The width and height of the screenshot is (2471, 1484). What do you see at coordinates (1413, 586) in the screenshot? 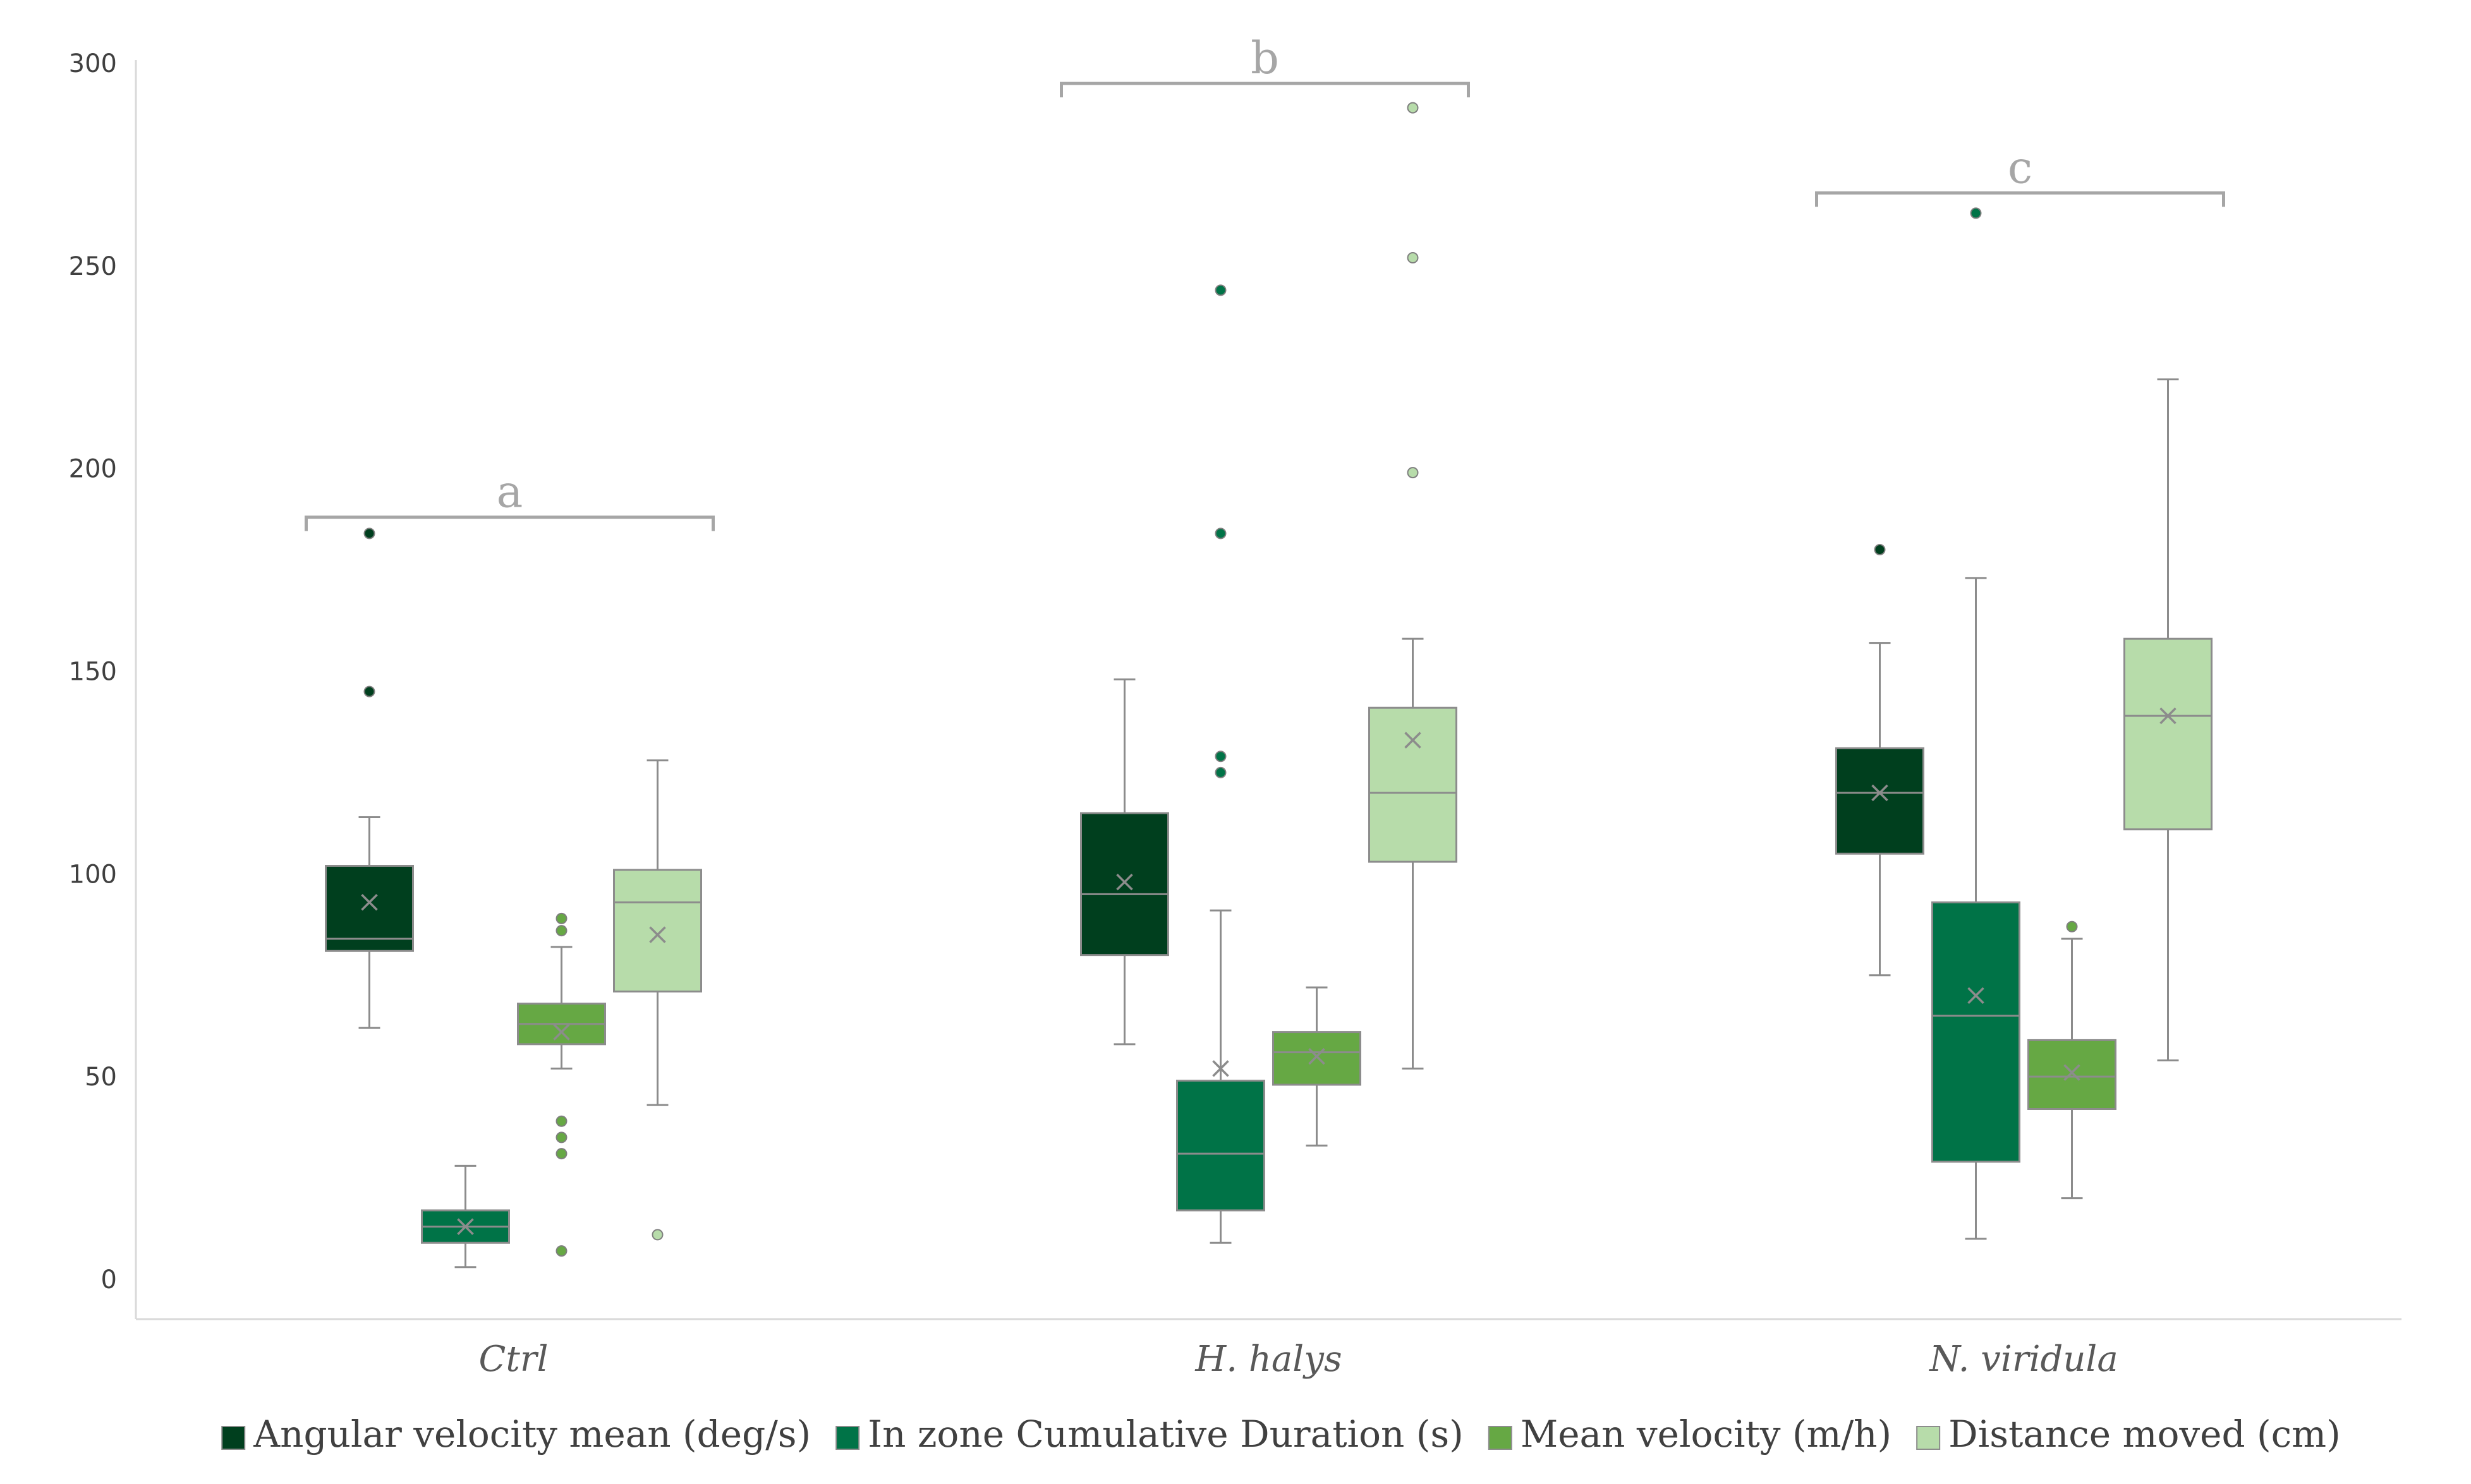
I see `box-distance-moved-cm-h-halys` at bounding box center [1413, 586].